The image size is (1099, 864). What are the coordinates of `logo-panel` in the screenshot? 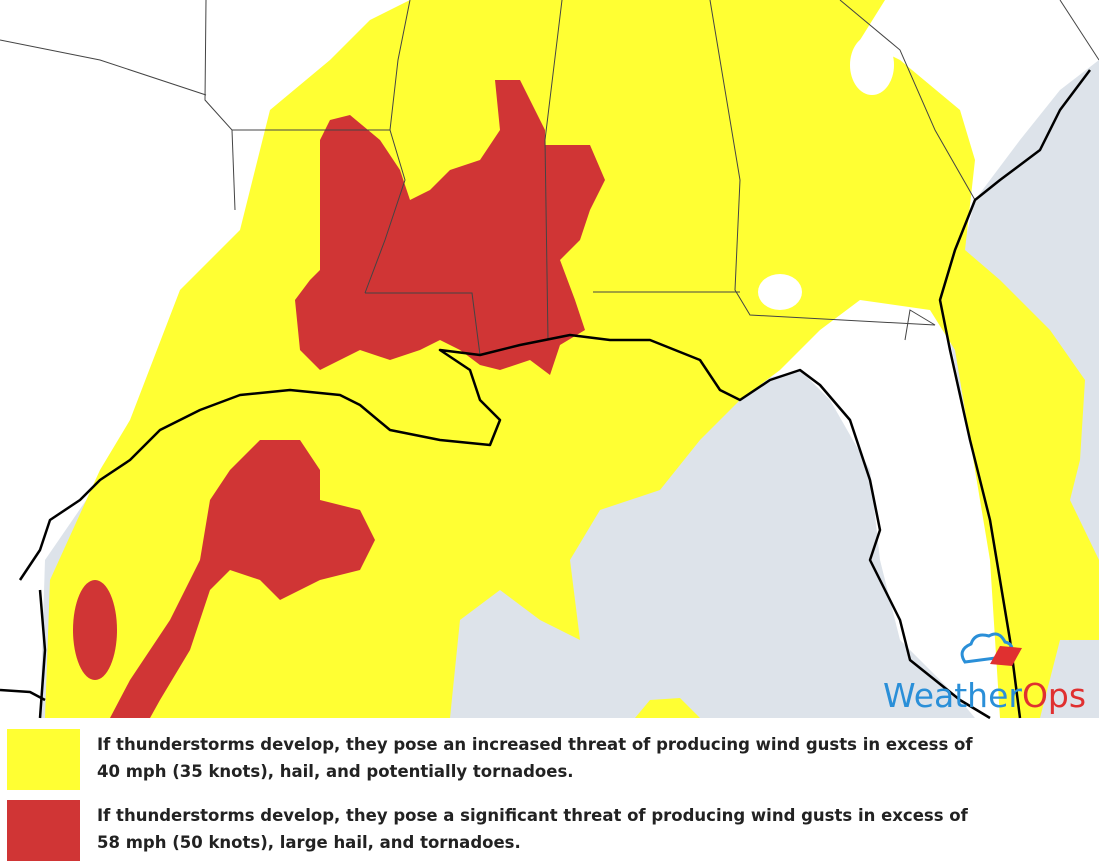 It's located at (1006, 656).